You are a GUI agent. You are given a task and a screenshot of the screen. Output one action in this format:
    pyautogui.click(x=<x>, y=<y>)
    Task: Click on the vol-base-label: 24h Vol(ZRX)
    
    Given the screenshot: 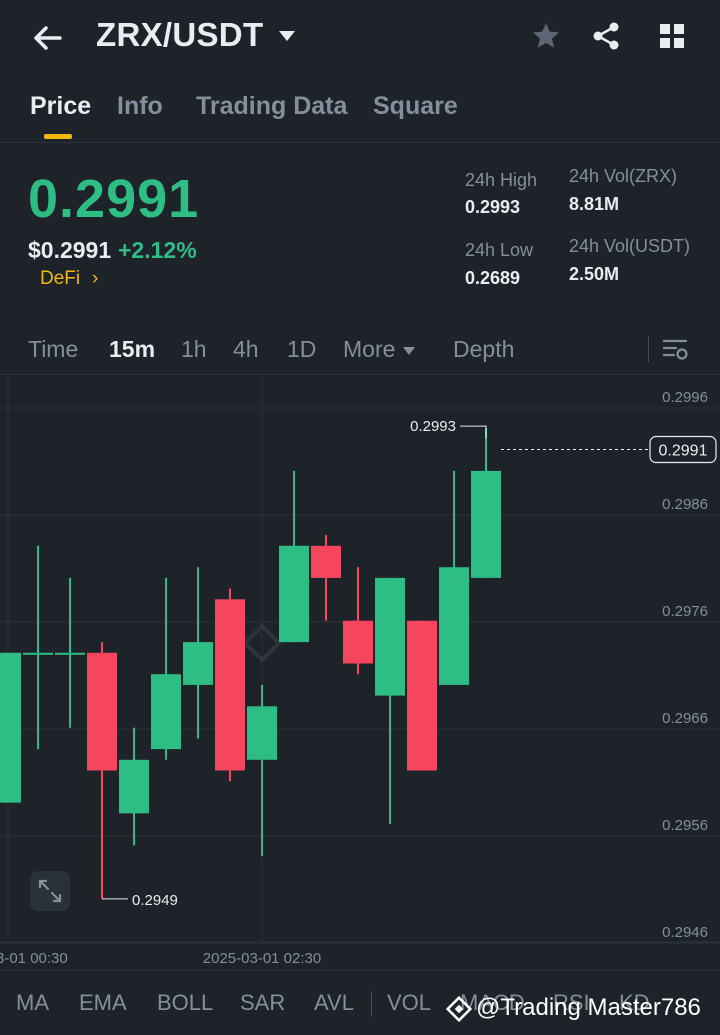 What is the action you would take?
    pyautogui.click(x=623, y=176)
    